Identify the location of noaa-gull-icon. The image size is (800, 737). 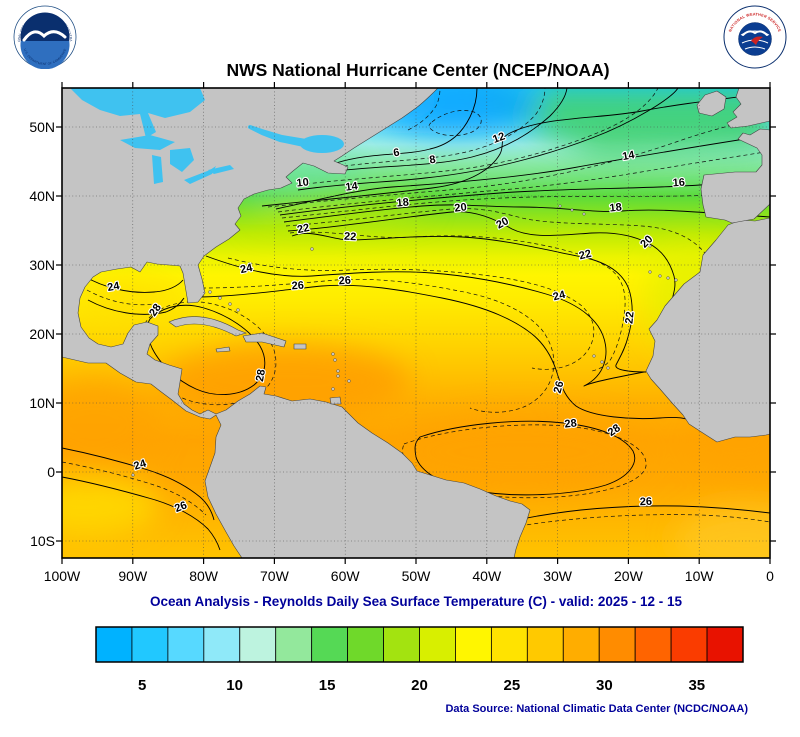
(44, 36).